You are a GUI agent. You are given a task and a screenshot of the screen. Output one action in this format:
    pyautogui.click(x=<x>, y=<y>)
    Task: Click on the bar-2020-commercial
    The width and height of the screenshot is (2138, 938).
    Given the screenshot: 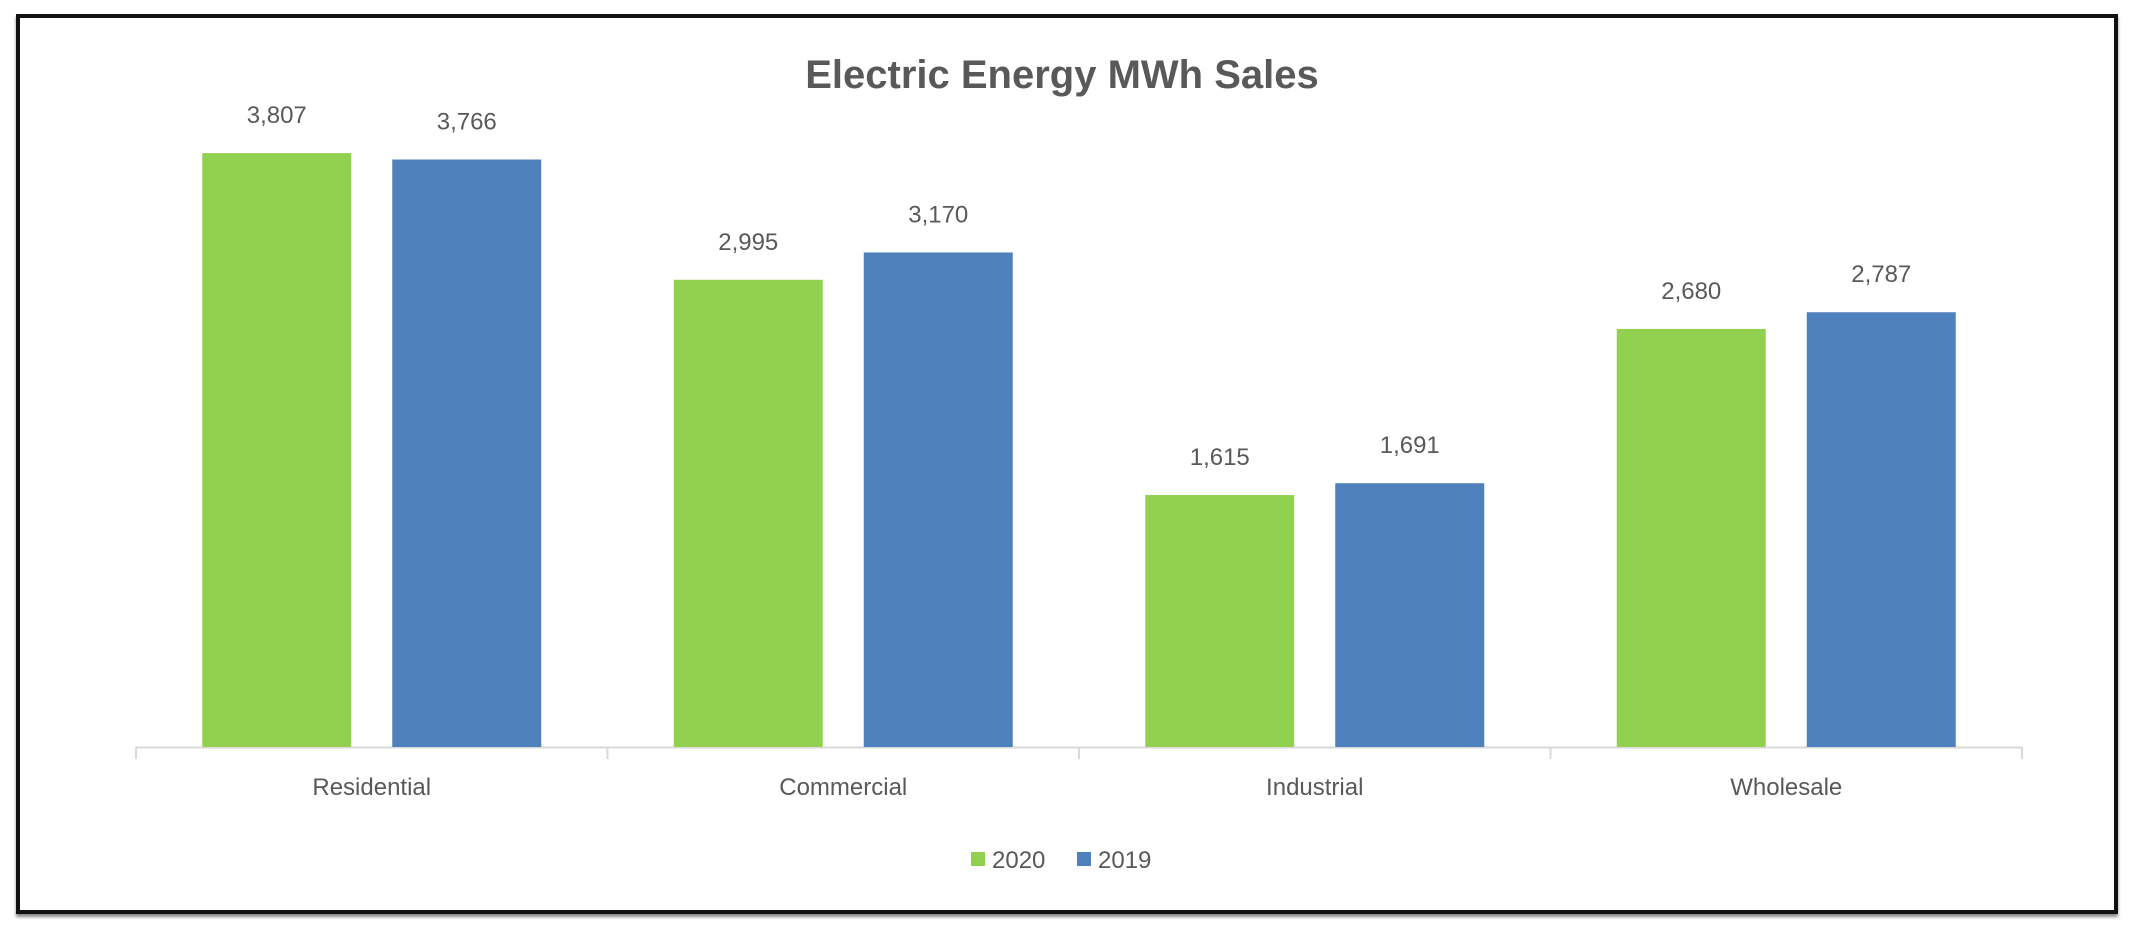 What is the action you would take?
    pyautogui.click(x=748, y=513)
    